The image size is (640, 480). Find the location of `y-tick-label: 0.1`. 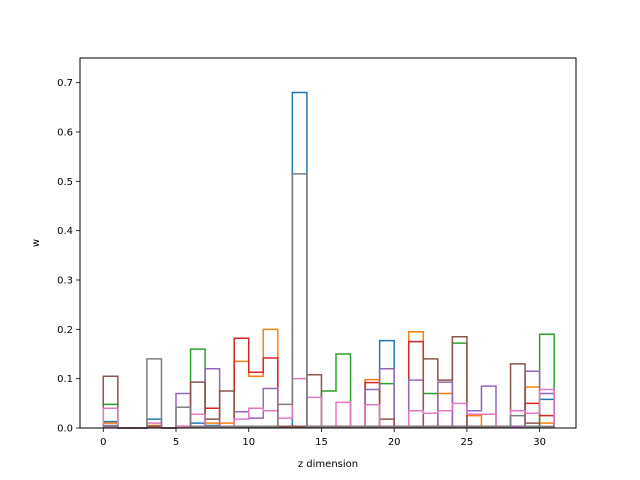

y-tick-label: 0.1 is located at coordinates (65, 379).